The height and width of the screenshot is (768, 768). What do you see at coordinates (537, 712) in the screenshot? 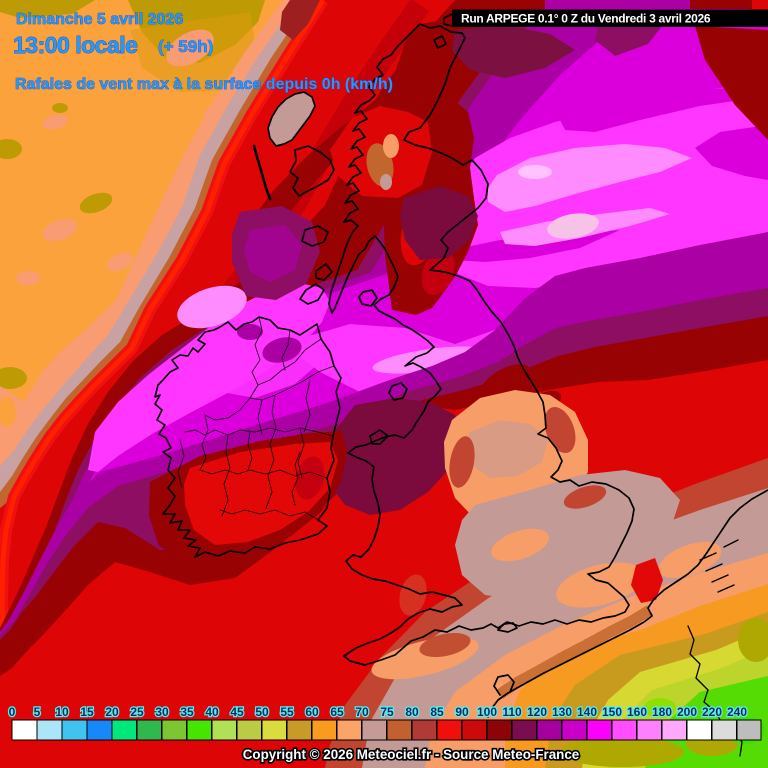
I see `svg-text: 120` at bounding box center [537, 712].